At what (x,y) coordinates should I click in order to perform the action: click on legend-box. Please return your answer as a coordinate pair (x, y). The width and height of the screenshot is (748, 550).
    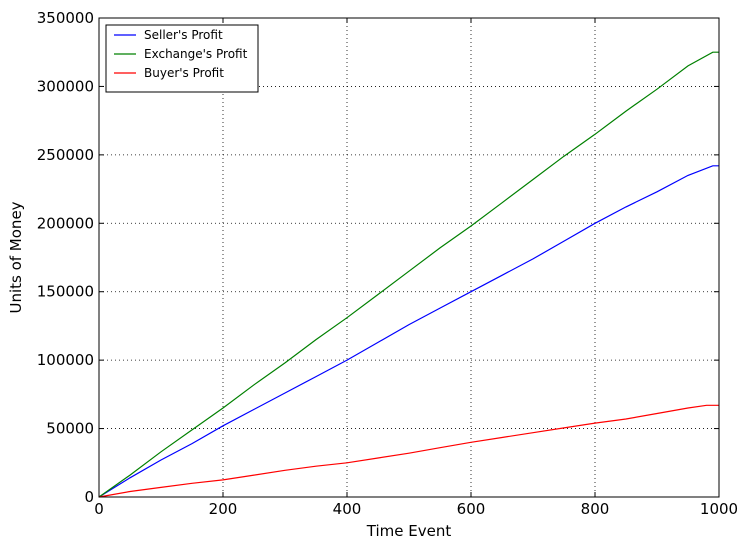
    Looking at the image, I should click on (182, 58).